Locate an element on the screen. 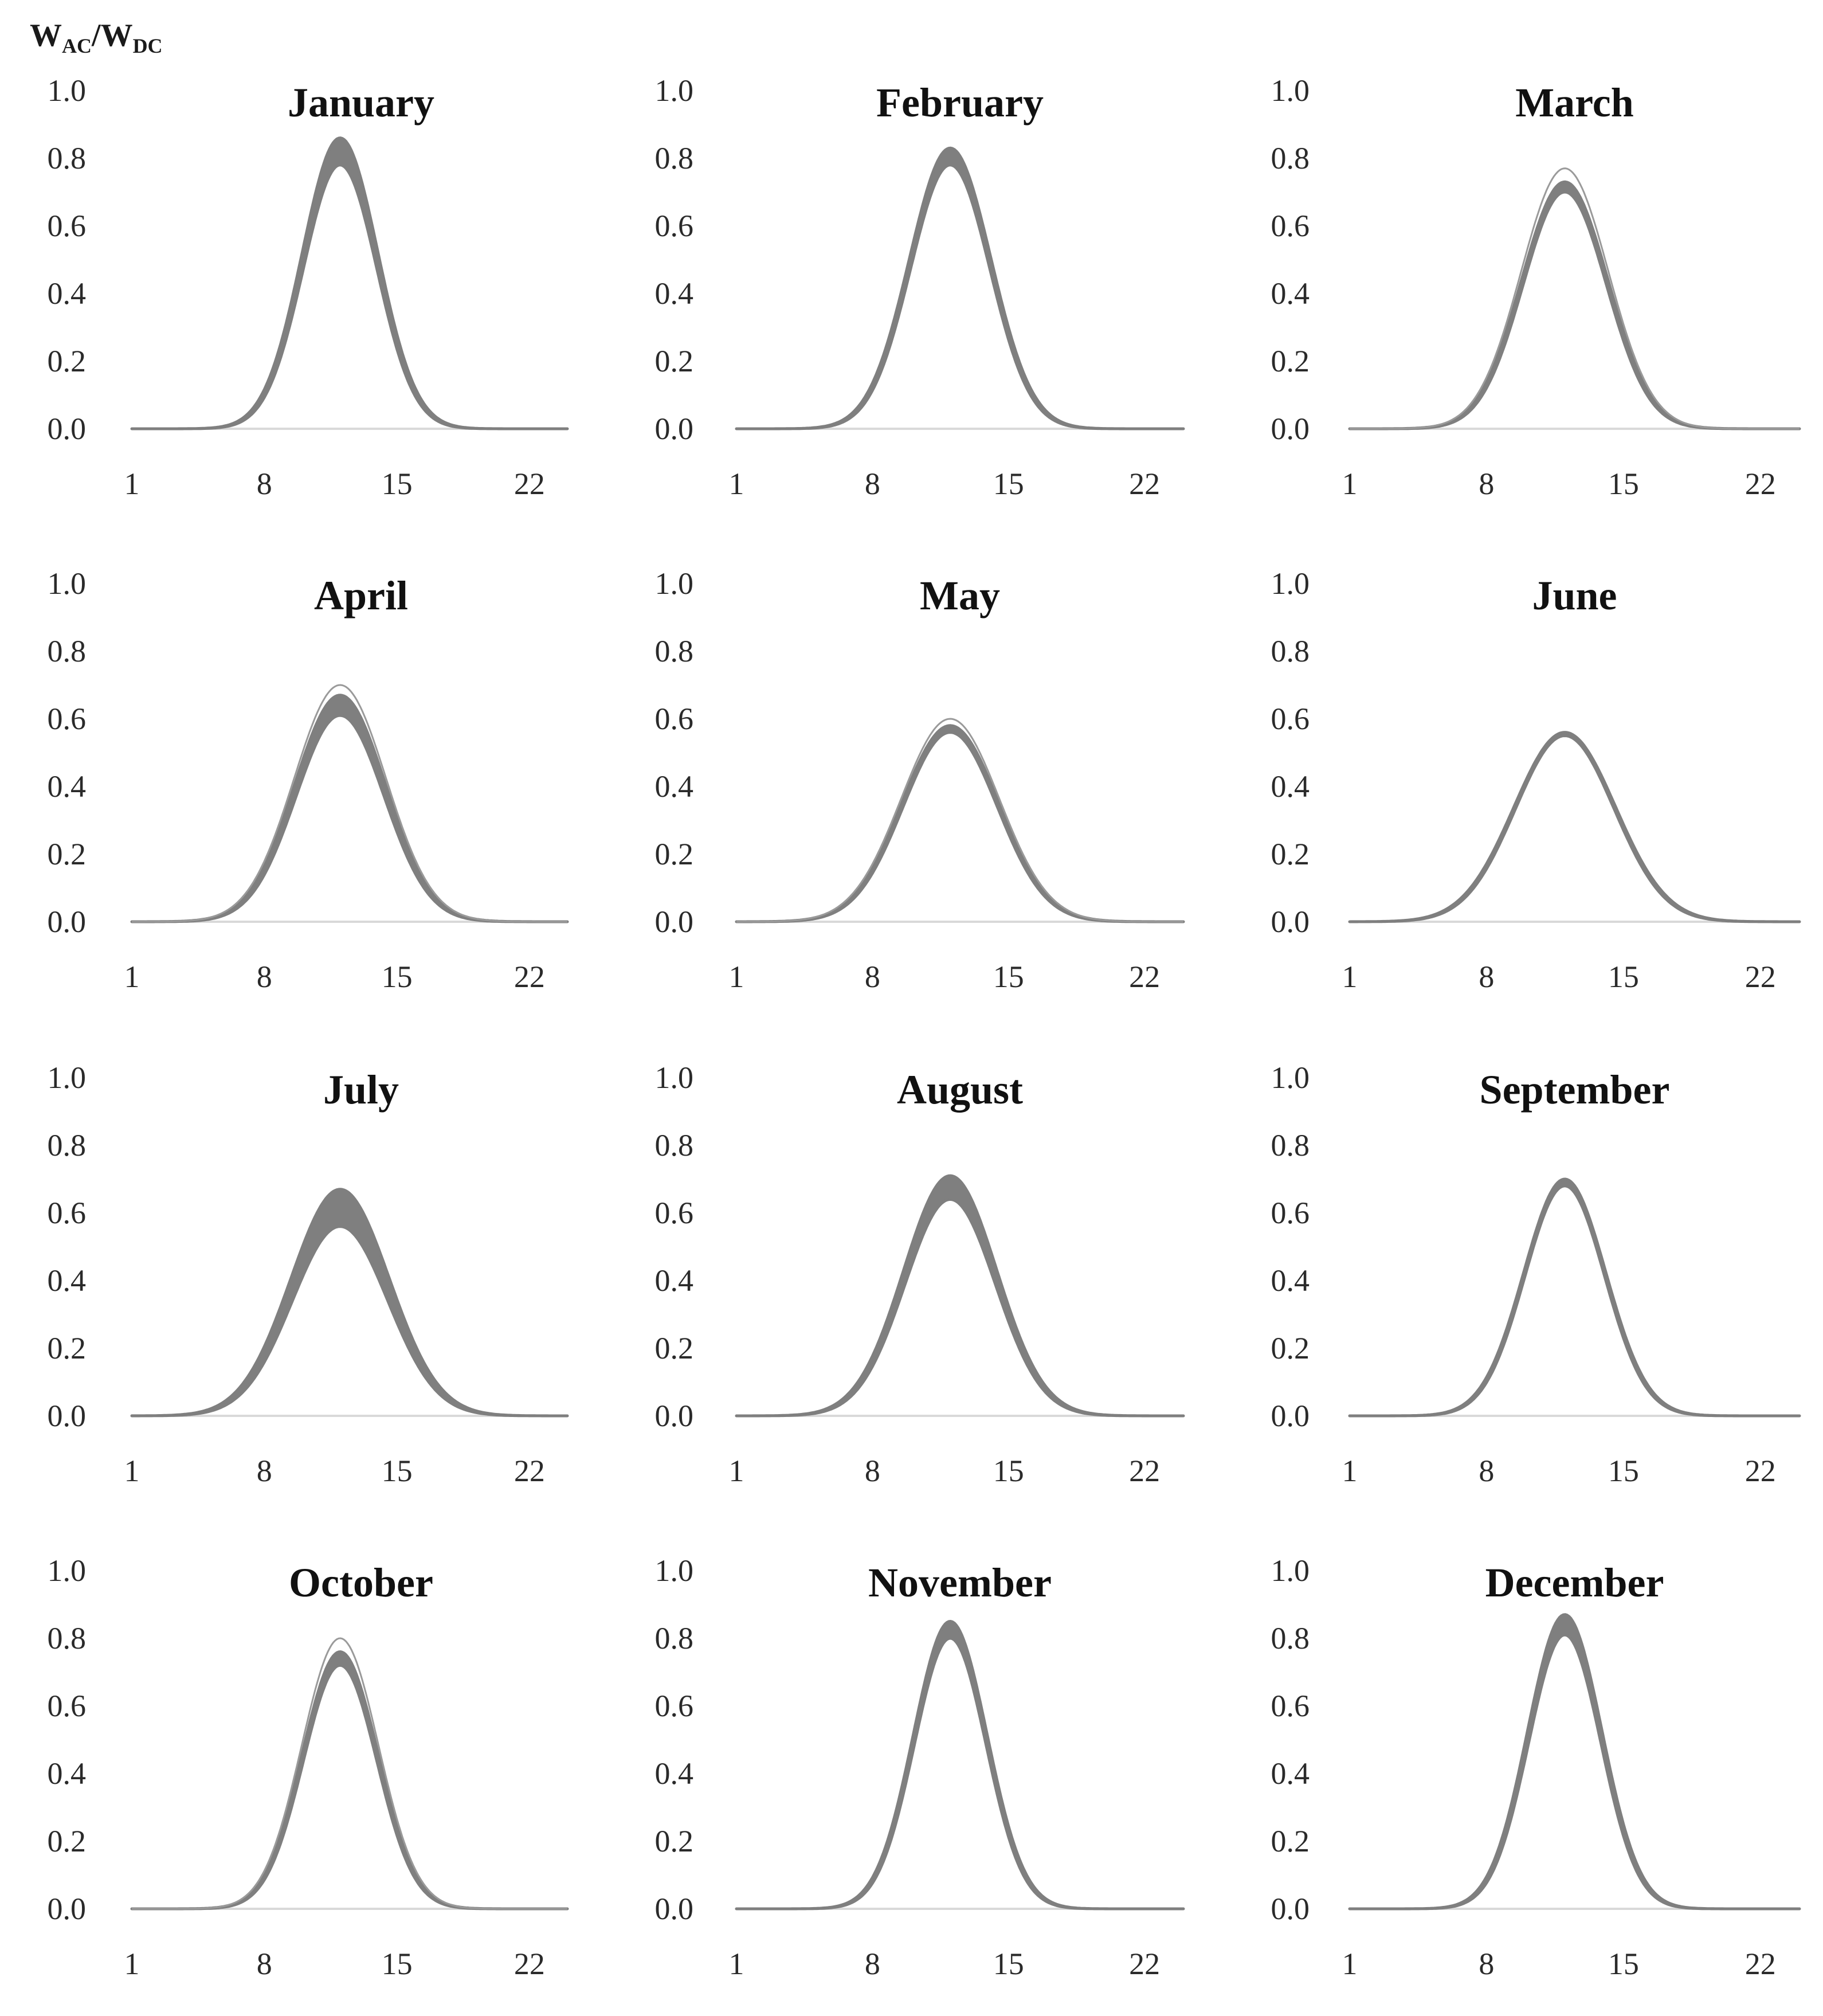  panel-title: December is located at coordinates (1574, 1583).